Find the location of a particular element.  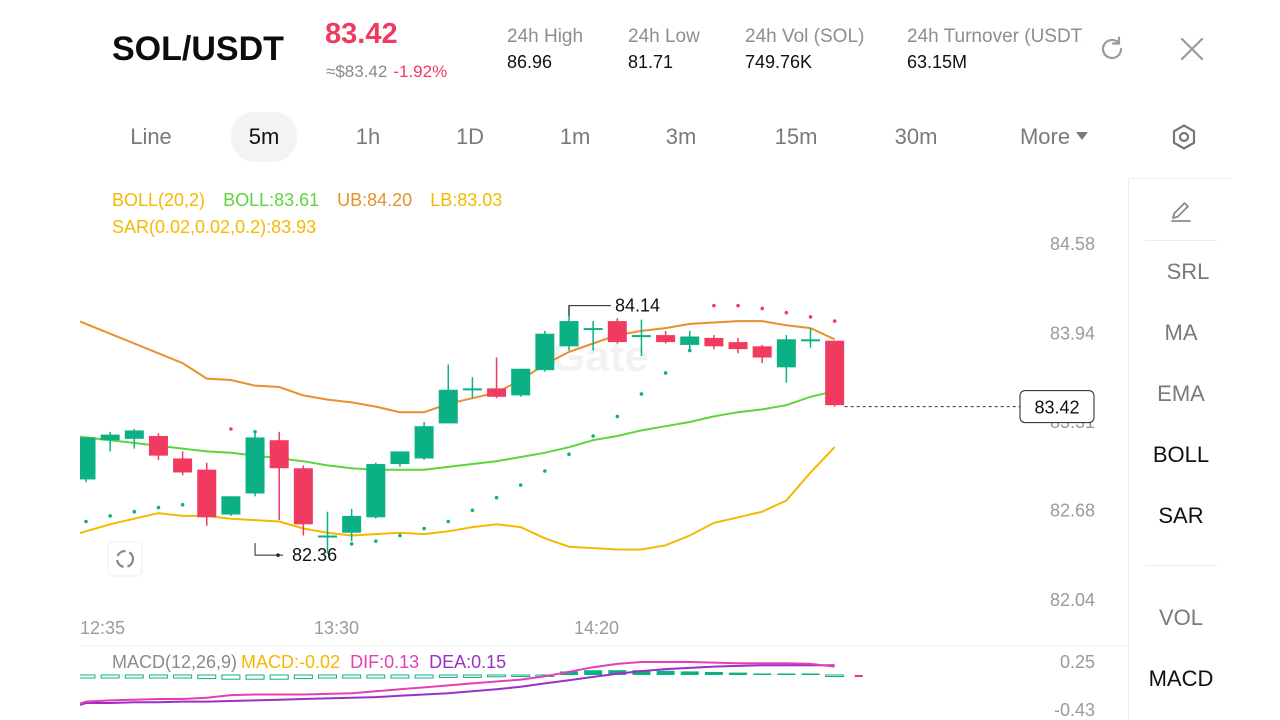

refresh-icon is located at coordinates (1112, 49).